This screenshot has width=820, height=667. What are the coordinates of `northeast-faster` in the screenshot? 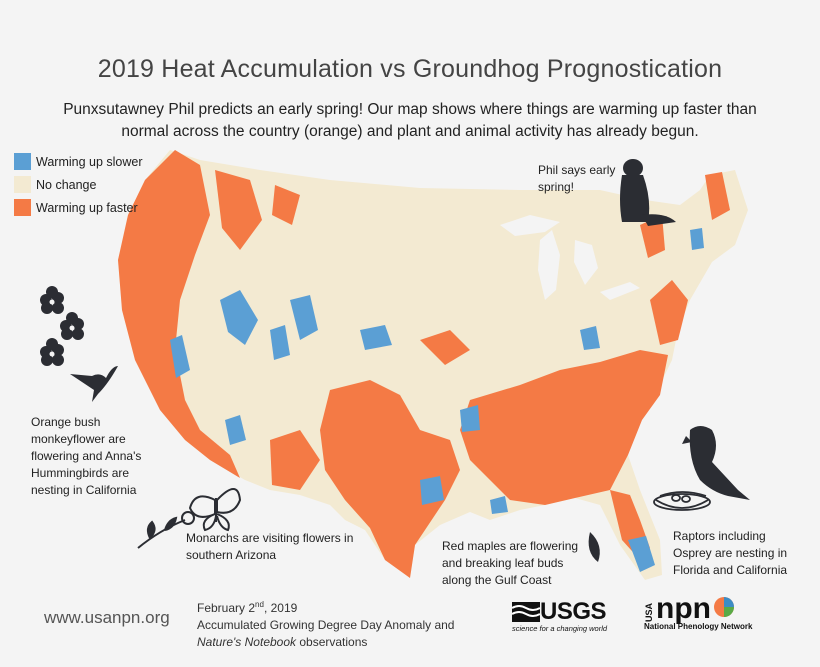 It's located at (652, 236).